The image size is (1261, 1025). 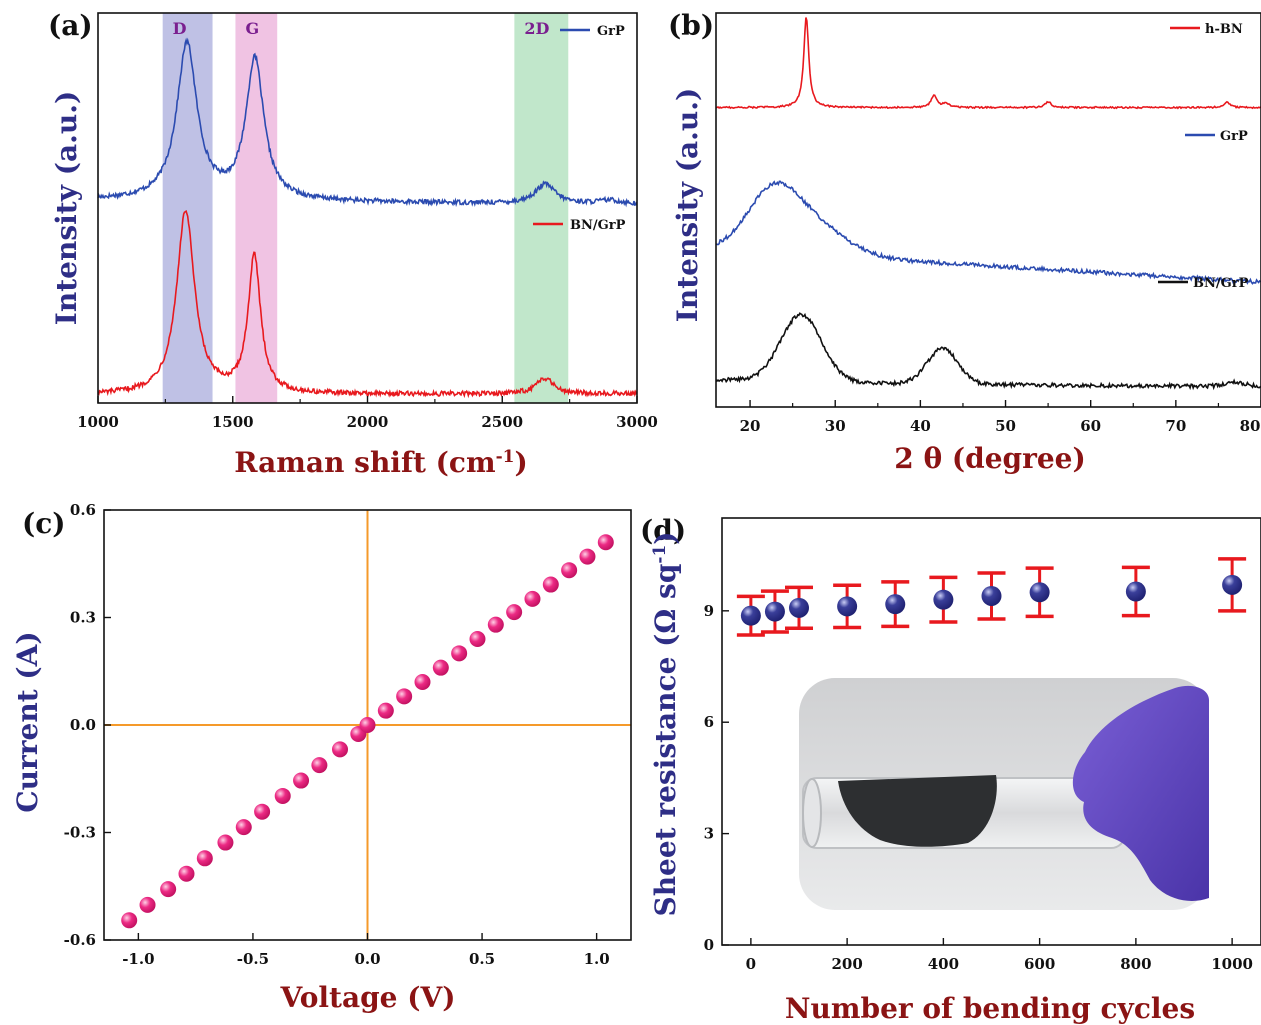 I want to click on band-2d, so click(x=541, y=208).